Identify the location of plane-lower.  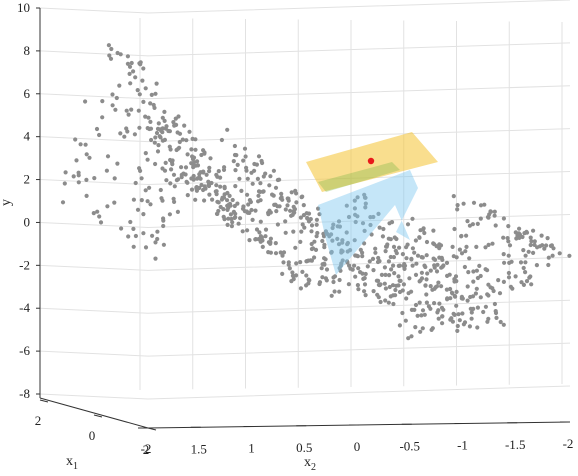
(368, 222).